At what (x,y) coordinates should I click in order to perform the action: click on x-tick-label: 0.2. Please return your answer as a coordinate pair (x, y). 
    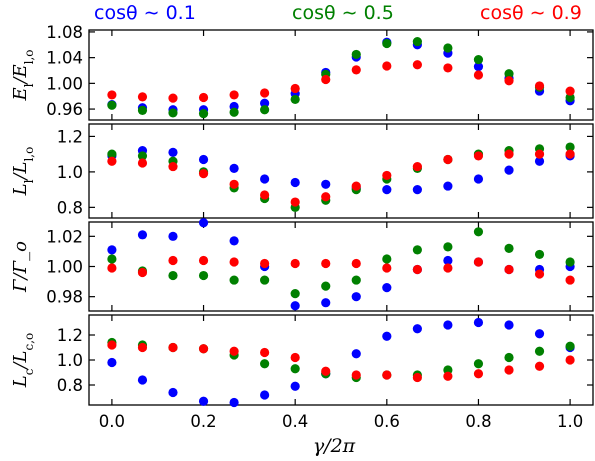
    Looking at the image, I should click on (203, 421).